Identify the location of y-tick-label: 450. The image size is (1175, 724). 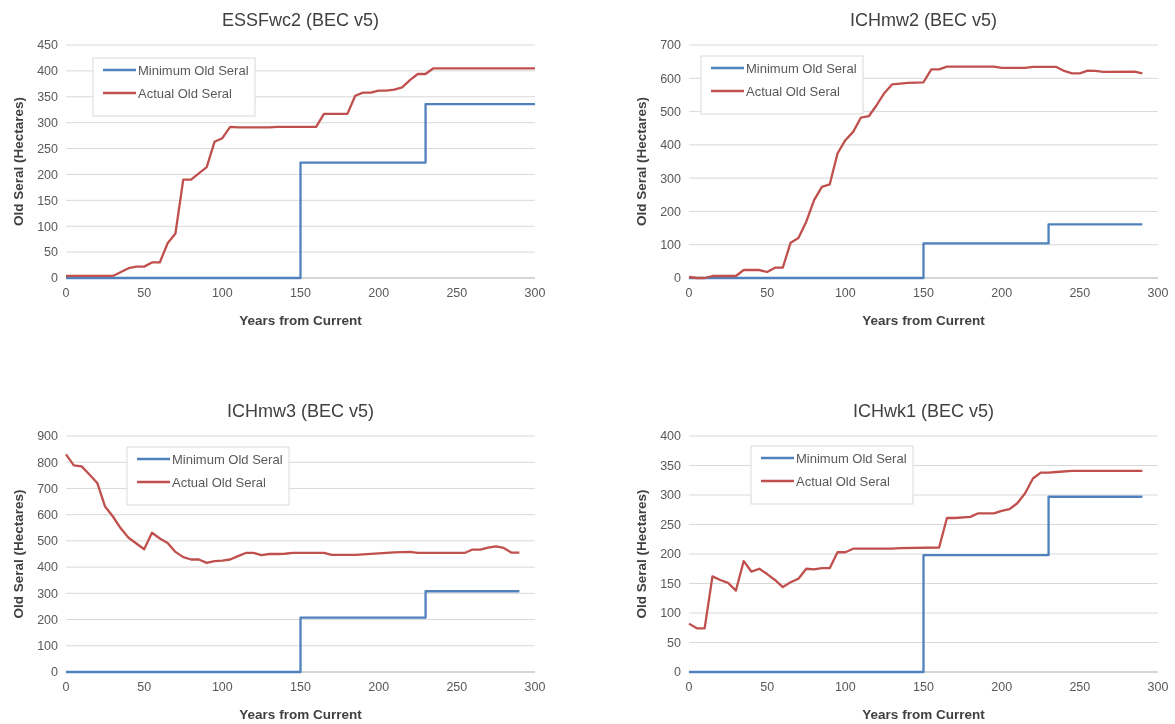
(48, 45).